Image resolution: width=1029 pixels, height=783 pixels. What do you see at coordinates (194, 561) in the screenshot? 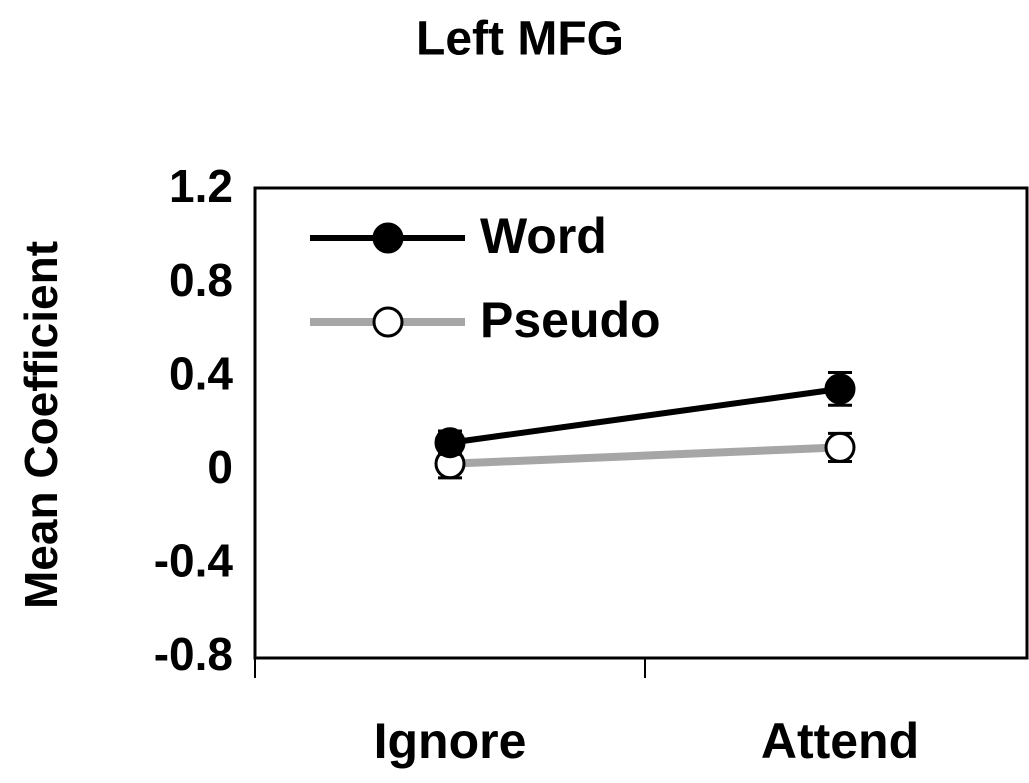
I see `y-tick-label: -0.4` at bounding box center [194, 561].